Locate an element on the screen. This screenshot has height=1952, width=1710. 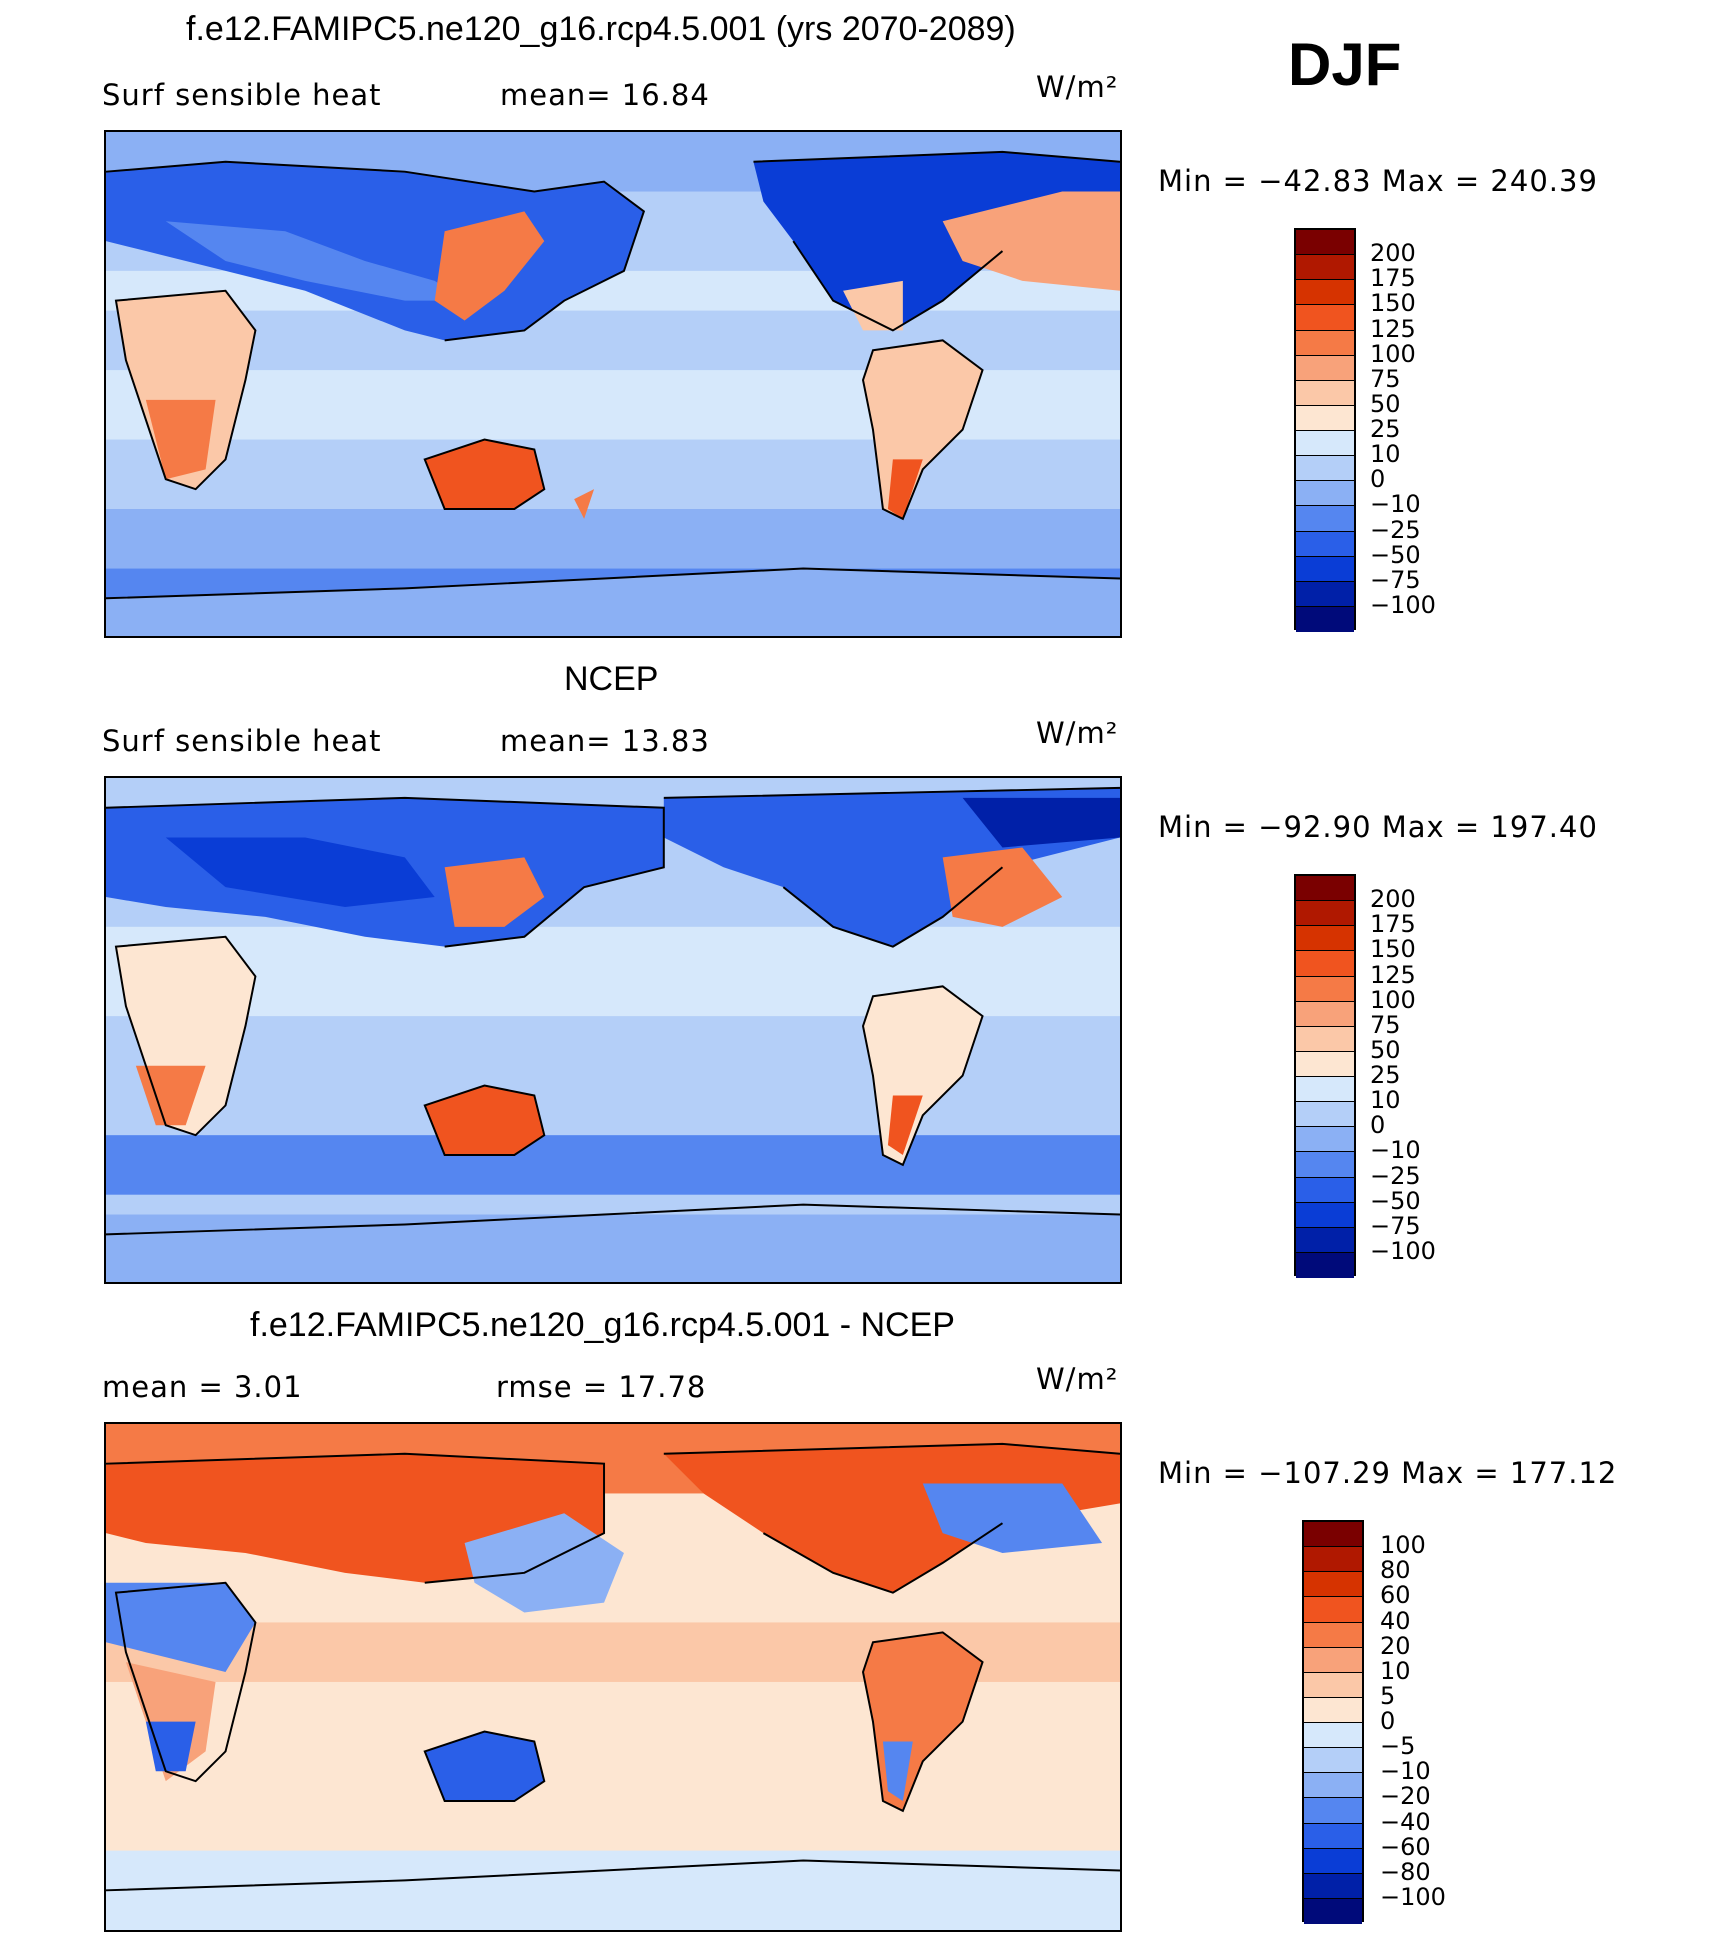
colorbar-tick-label: 5 is located at coordinates (1388, 1695).